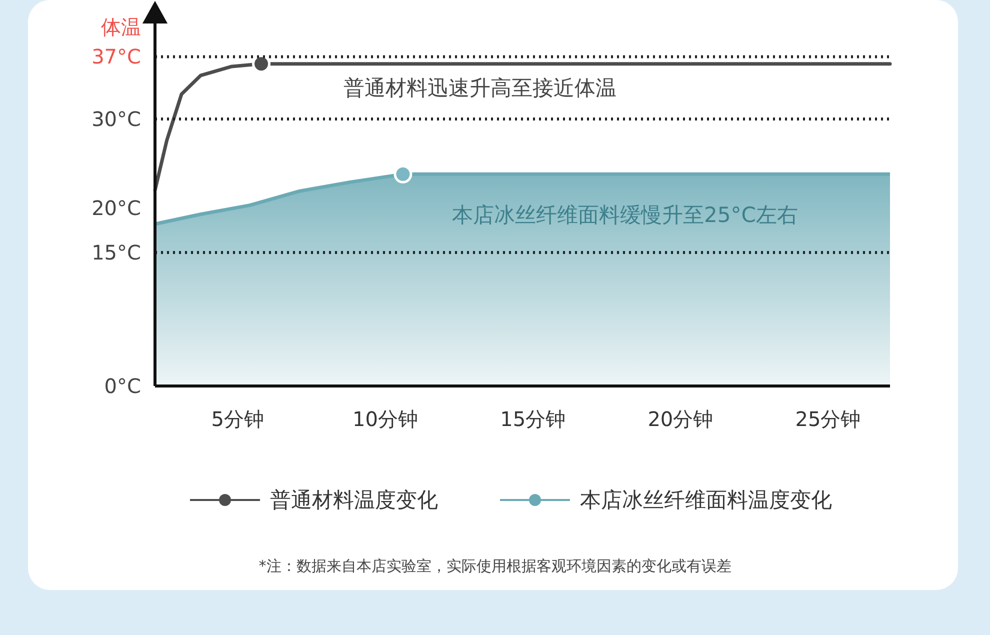  What do you see at coordinates (354, 500) in the screenshot?
I see `legend-label: 普通材料温度变化` at bounding box center [354, 500].